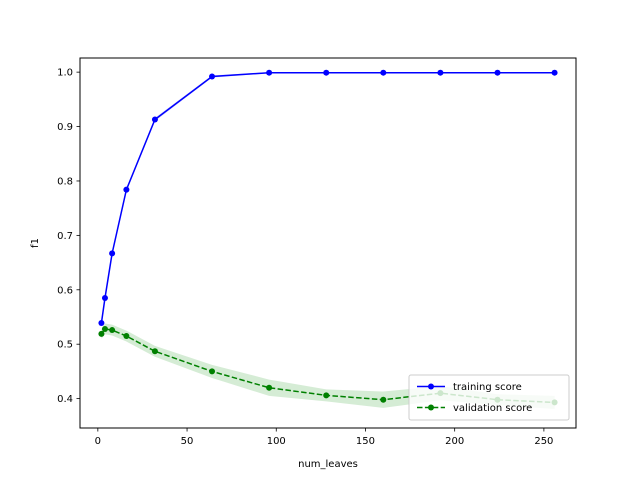  What do you see at coordinates (276, 441) in the screenshot?
I see `x-tick-label: 100` at bounding box center [276, 441].